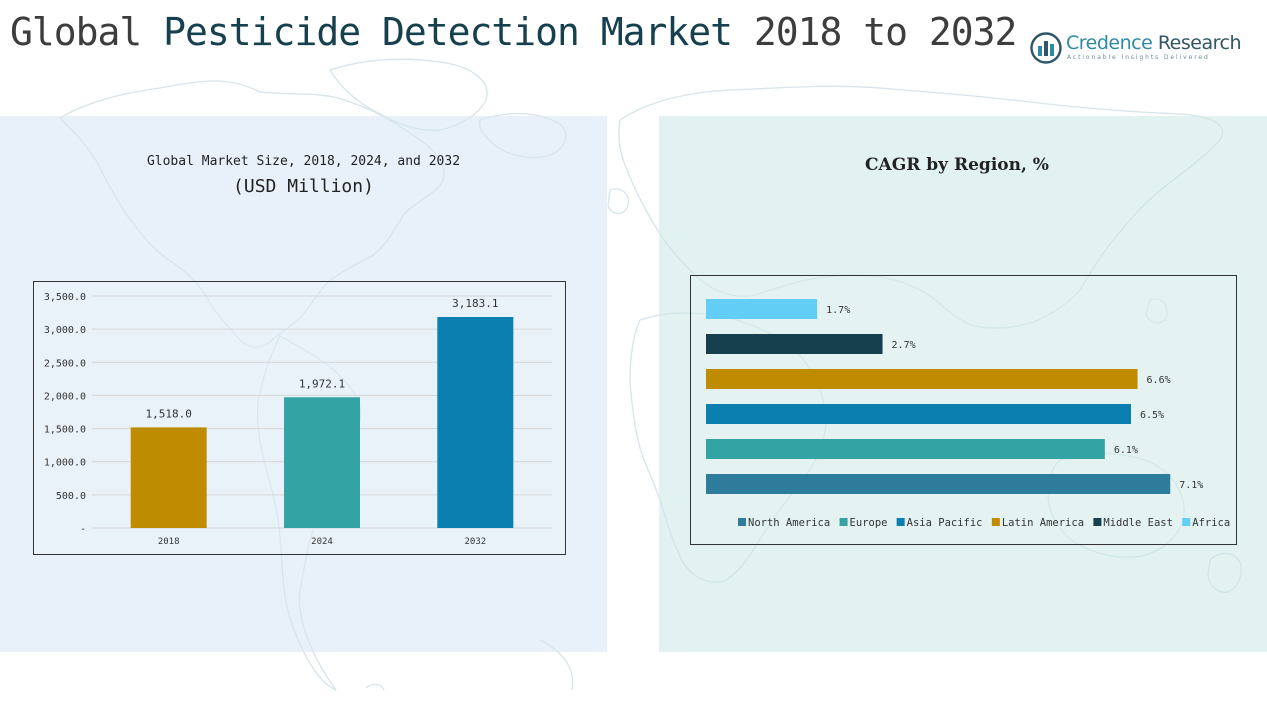  I want to click on cagr-value-label: 2.7%, so click(904, 345).